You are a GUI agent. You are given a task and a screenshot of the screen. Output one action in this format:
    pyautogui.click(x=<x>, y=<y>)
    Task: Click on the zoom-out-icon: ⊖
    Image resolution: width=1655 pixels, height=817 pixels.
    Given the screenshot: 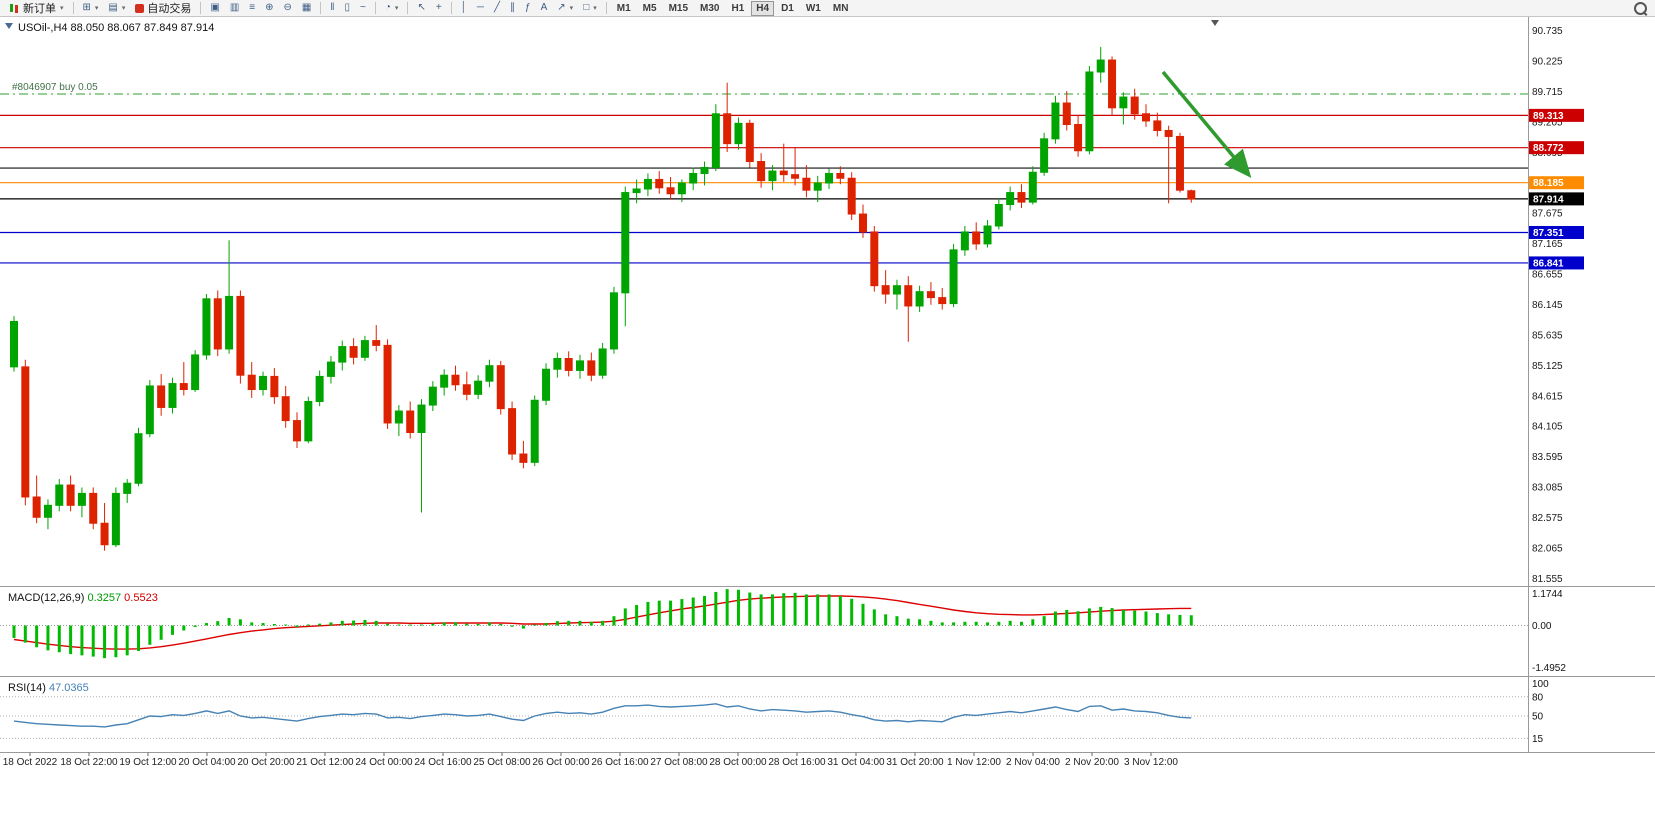 What is the action you would take?
    pyautogui.click(x=287, y=7)
    